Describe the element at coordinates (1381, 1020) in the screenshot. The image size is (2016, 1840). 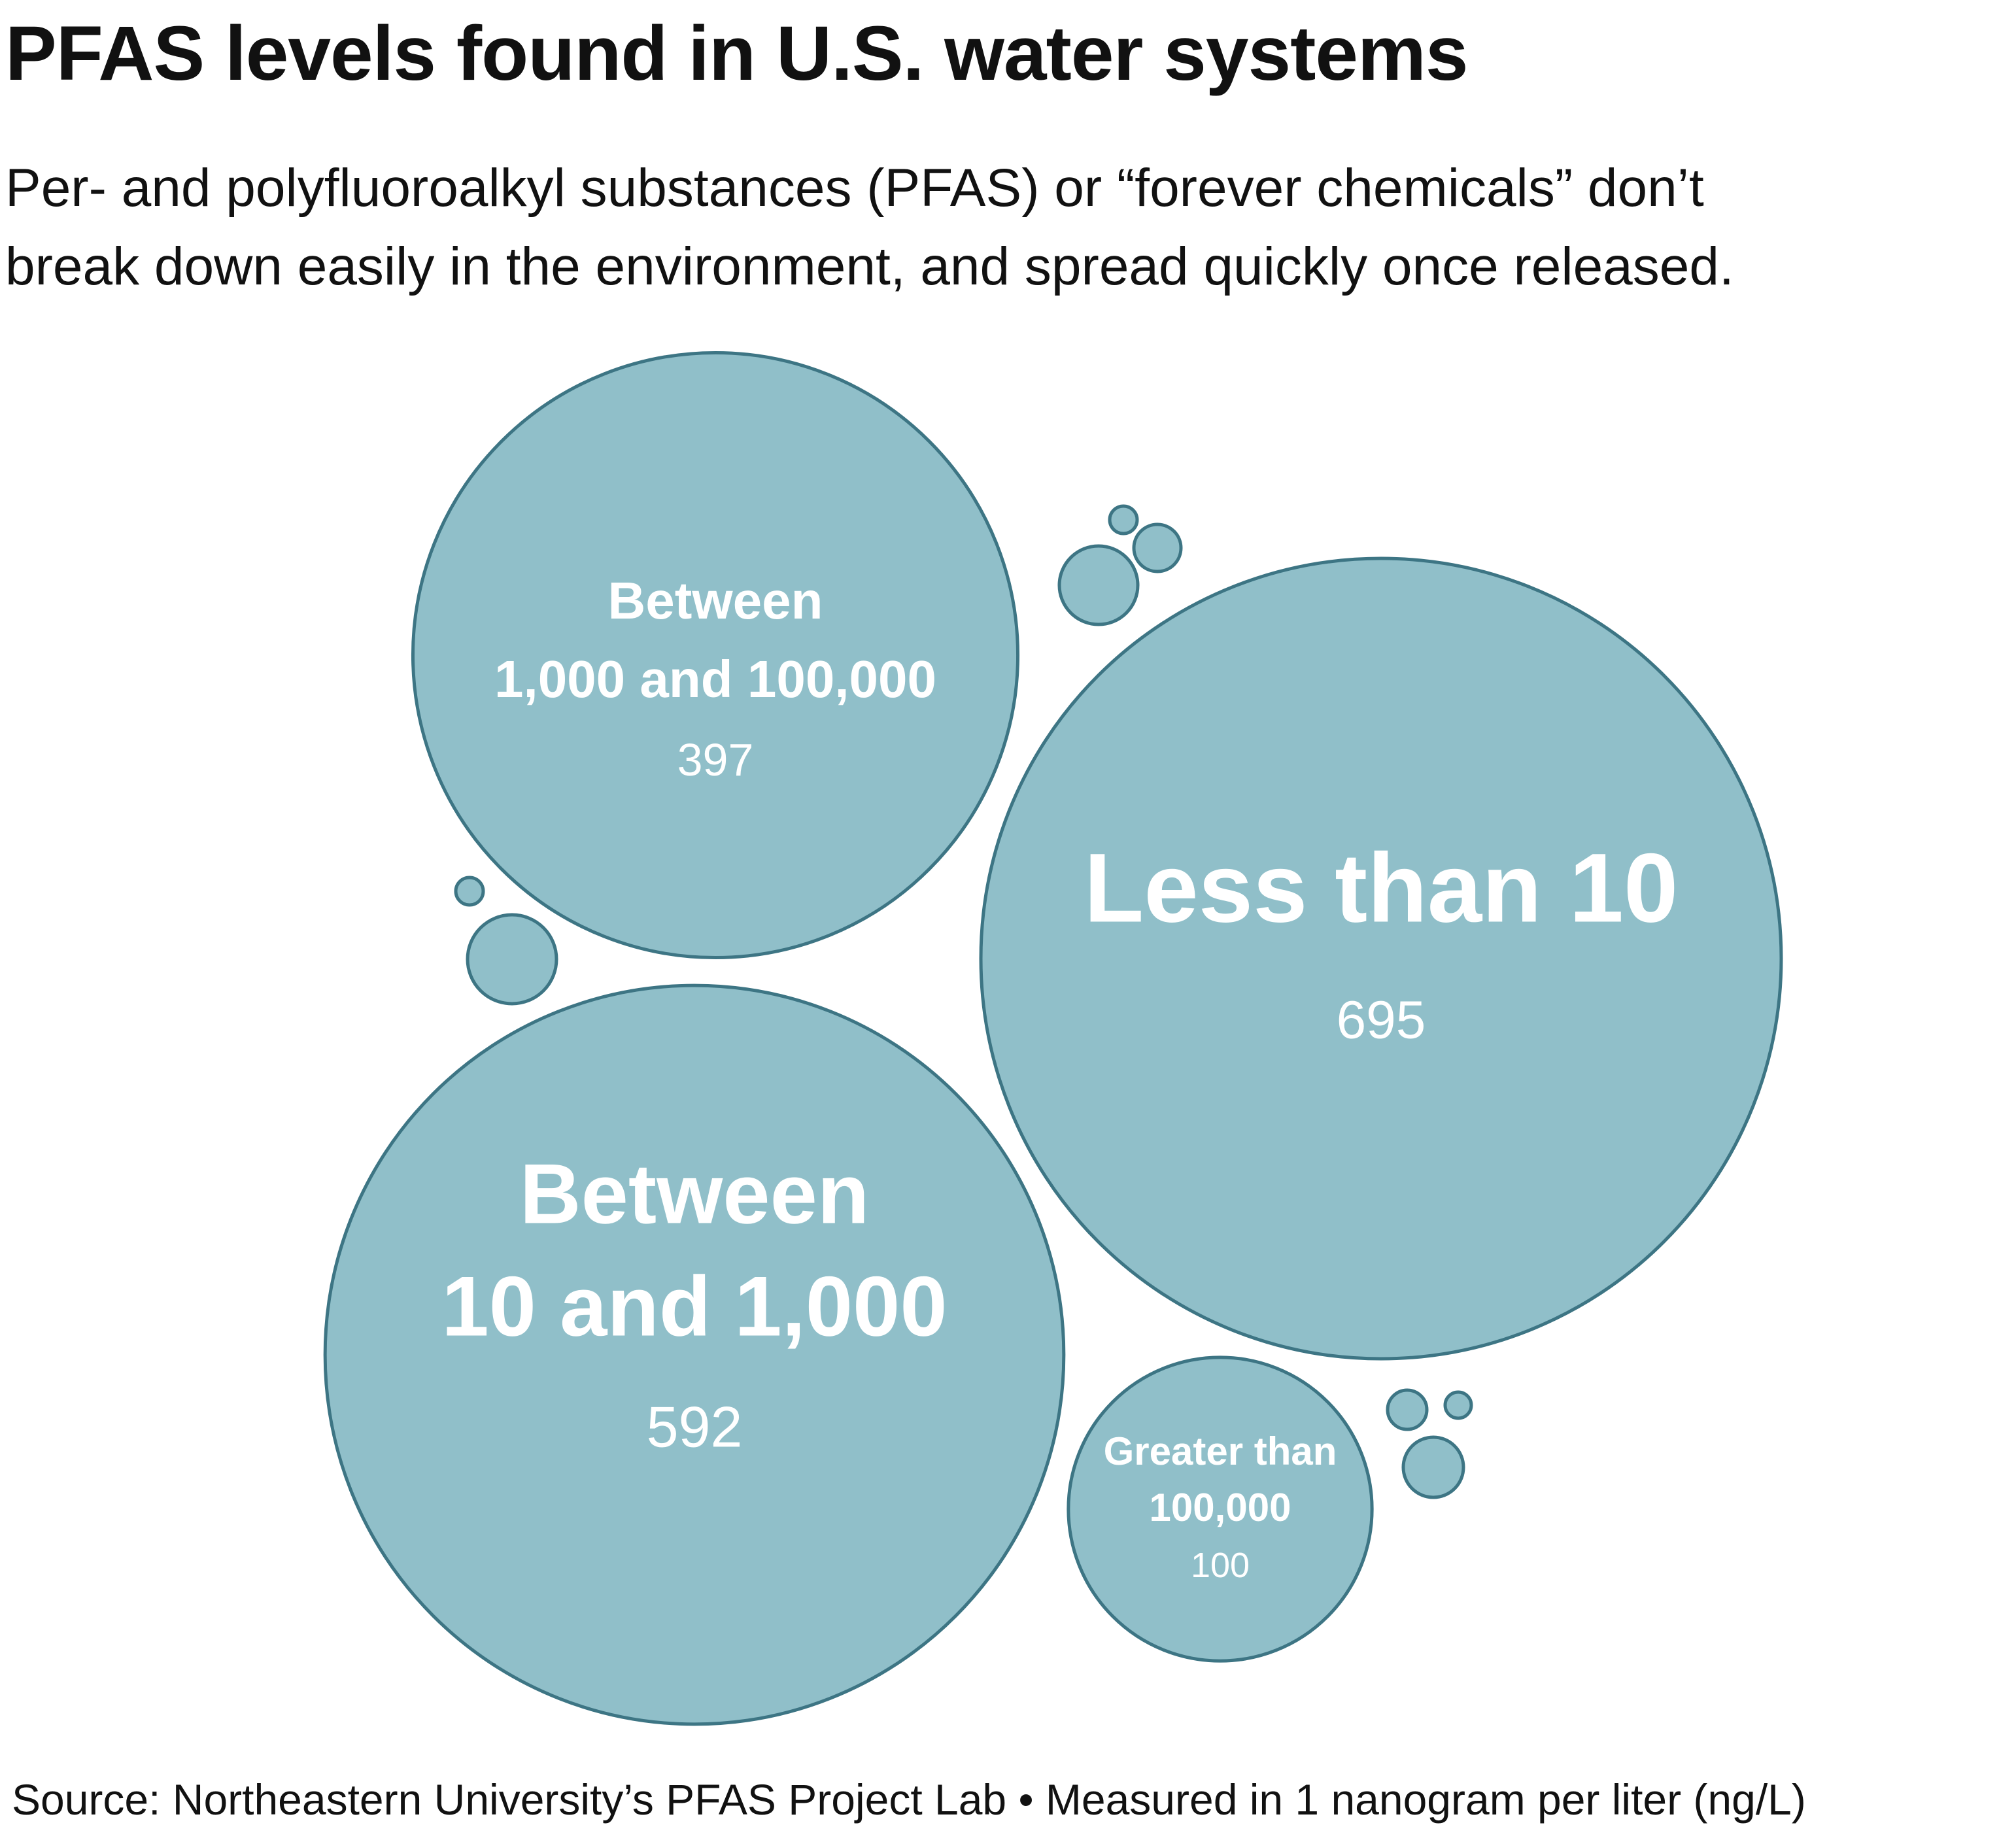
I see `bubble-value: 695` at that location.